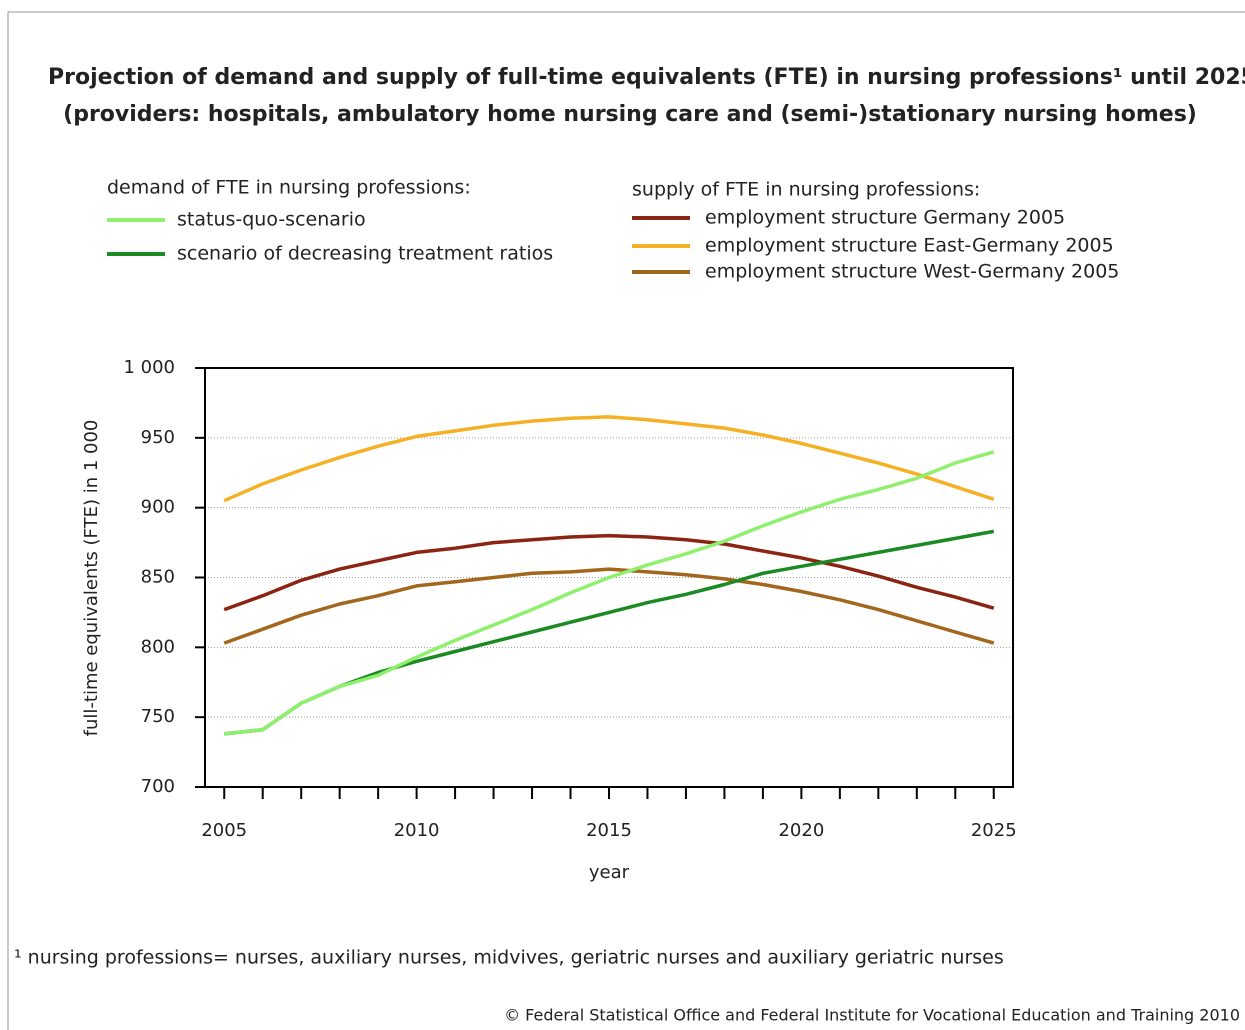 This screenshot has height=1030, width=1245. I want to click on y-tick-label: 800, so click(158, 646).